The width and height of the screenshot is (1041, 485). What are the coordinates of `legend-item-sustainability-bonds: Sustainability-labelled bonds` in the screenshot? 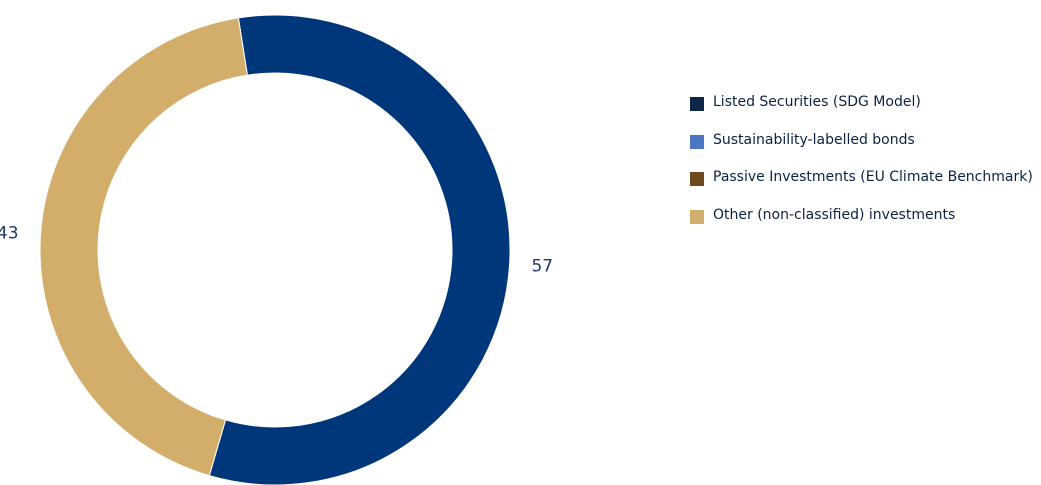 It's located at (861, 140).